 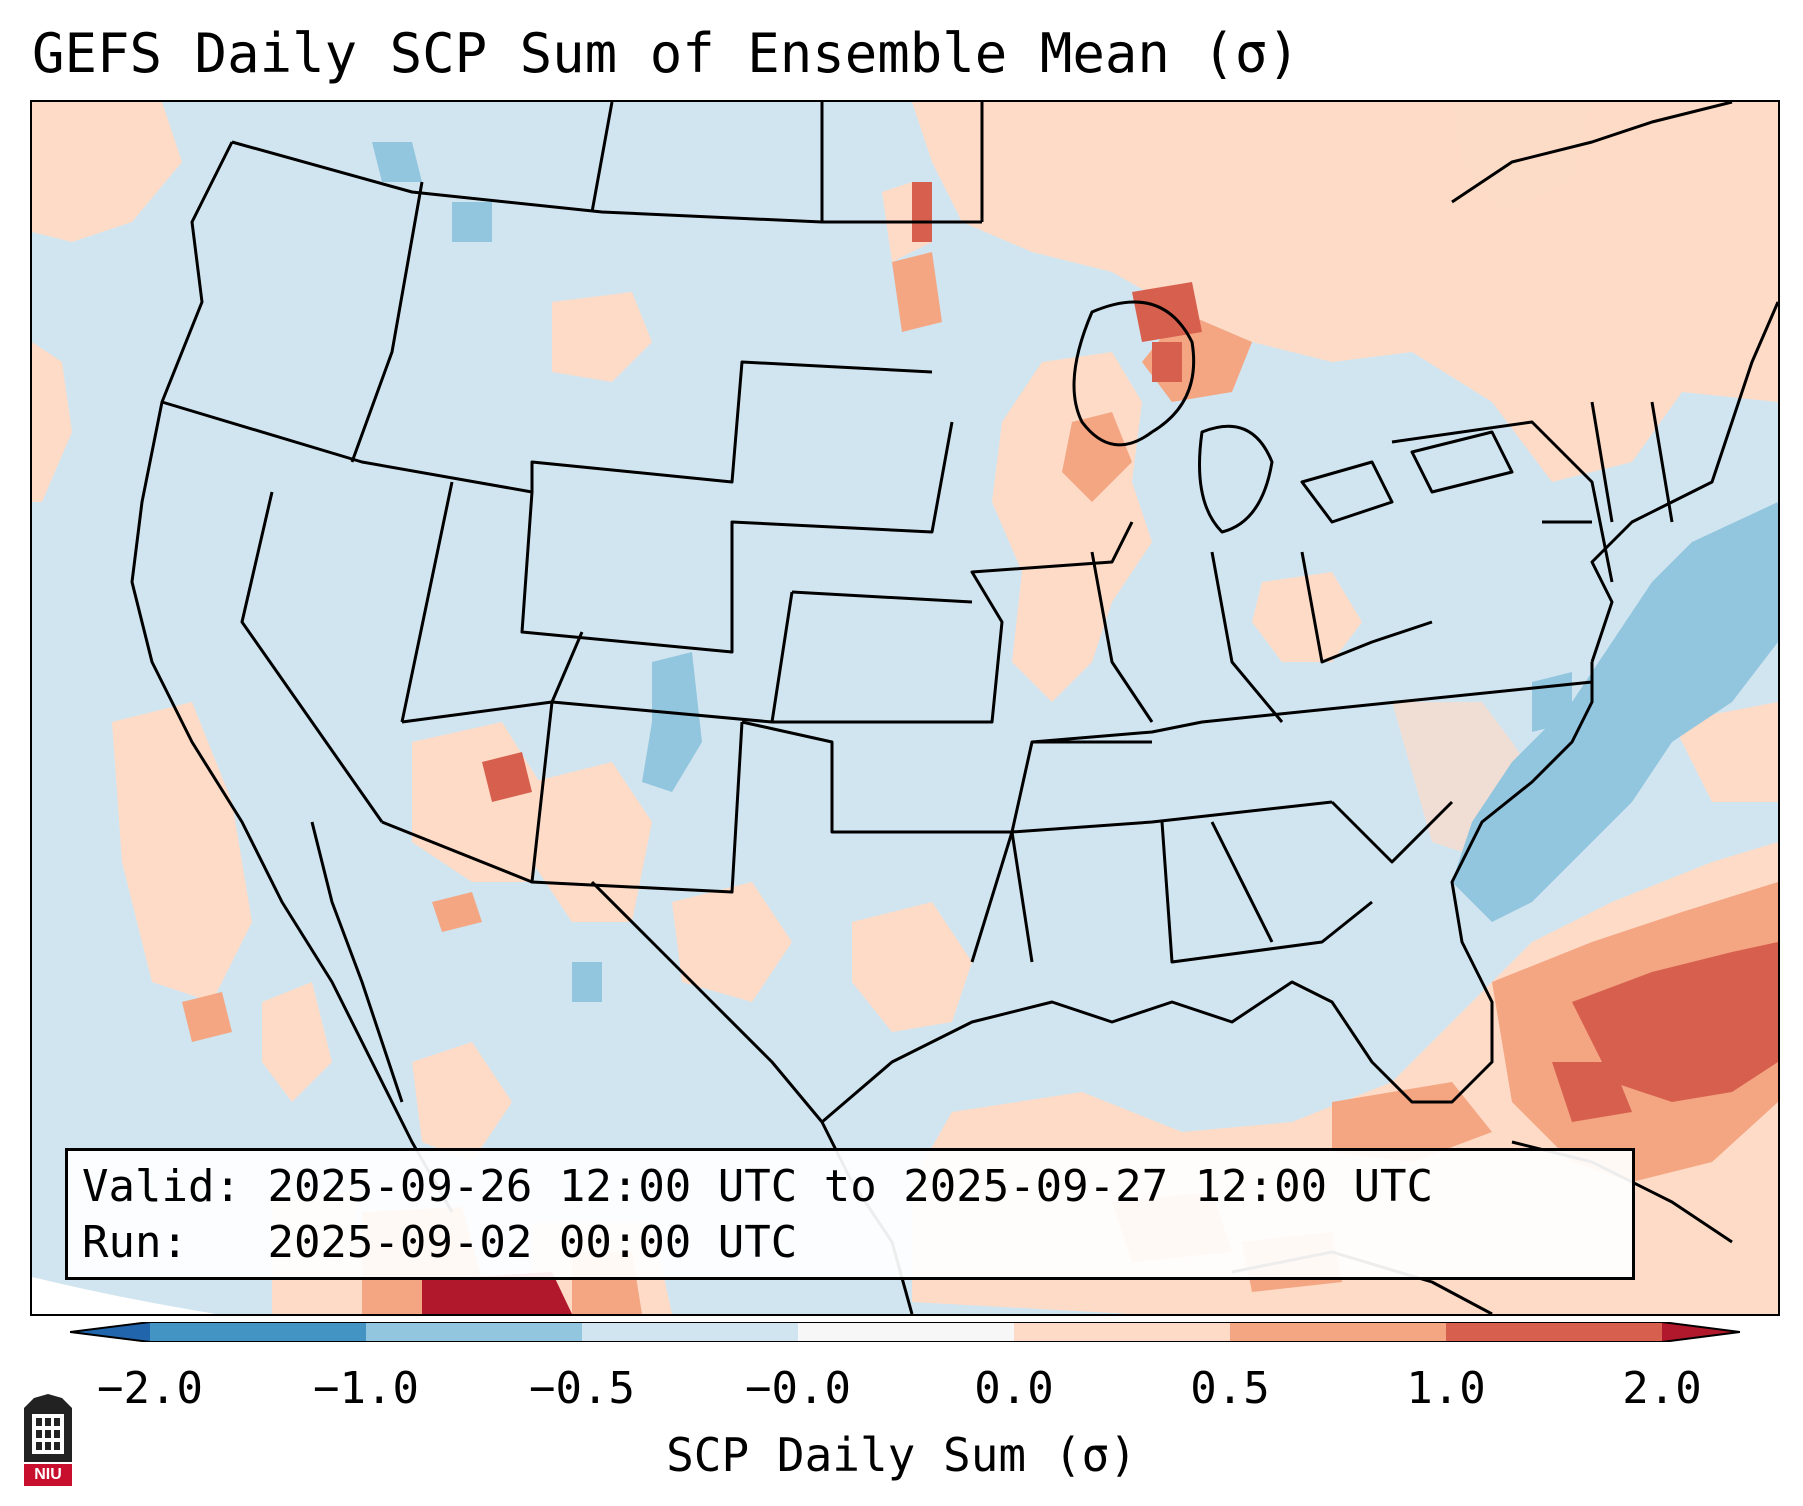 I want to click on colorbar-label: SCP Daily Sum (σ), so click(x=901, y=1455).